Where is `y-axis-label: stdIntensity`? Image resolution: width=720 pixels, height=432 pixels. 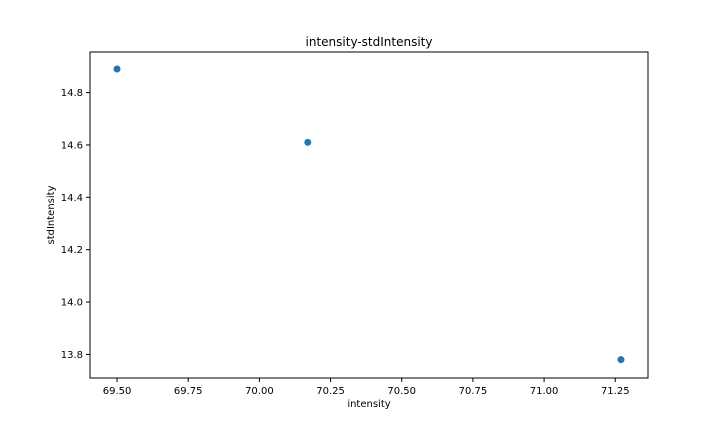
y-axis-label: stdIntensity is located at coordinates (51, 214).